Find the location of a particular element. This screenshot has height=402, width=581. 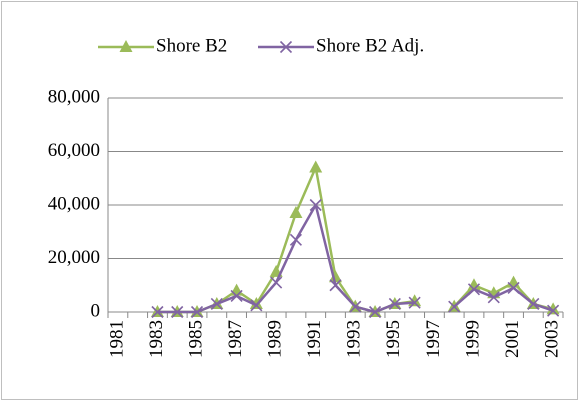

x-tick-label: 1991 is located at coordinates (314, 339).